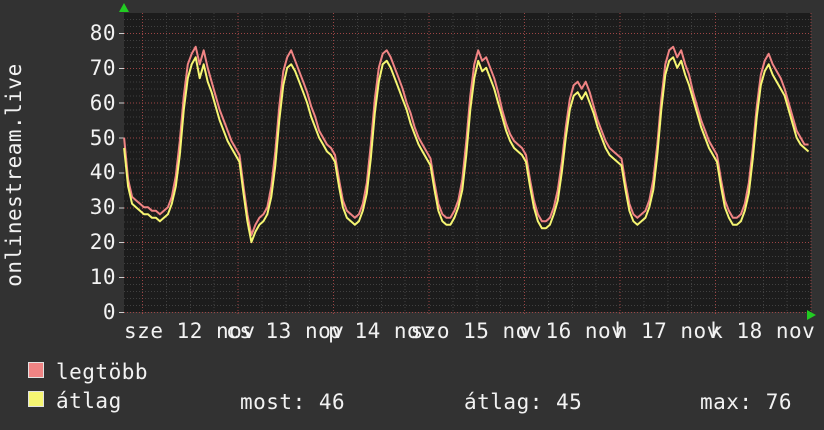  I want to click on y-axis-label: 60, so click(102, 102).